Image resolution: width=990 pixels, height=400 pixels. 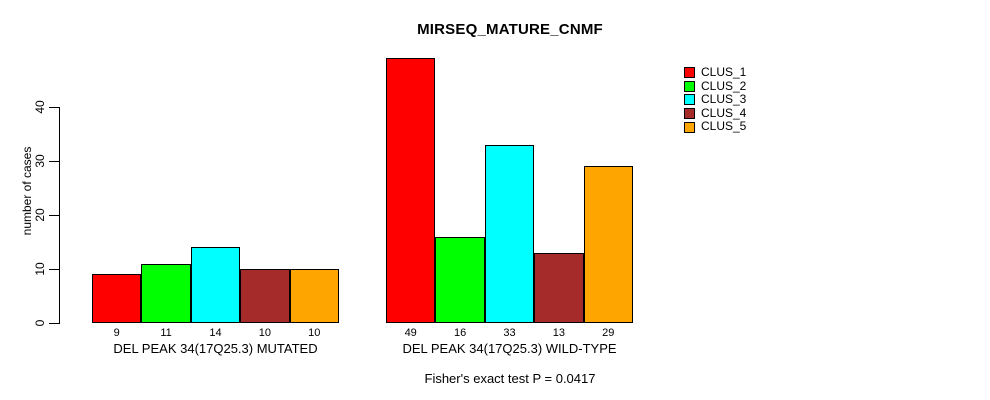 I want to click on bar-clus_3-group1, so click(x=215, y=285).